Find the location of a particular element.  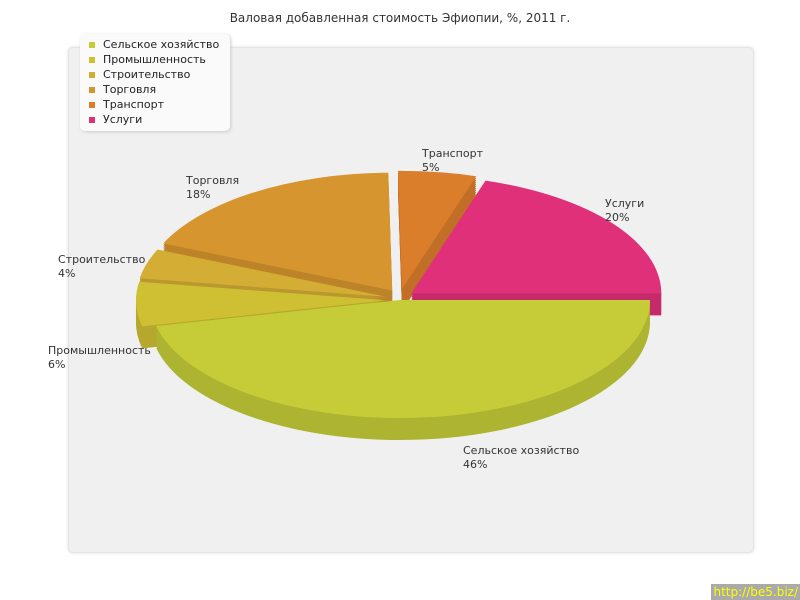

slice-value-label: 6% is located at coordinates (56, 364).